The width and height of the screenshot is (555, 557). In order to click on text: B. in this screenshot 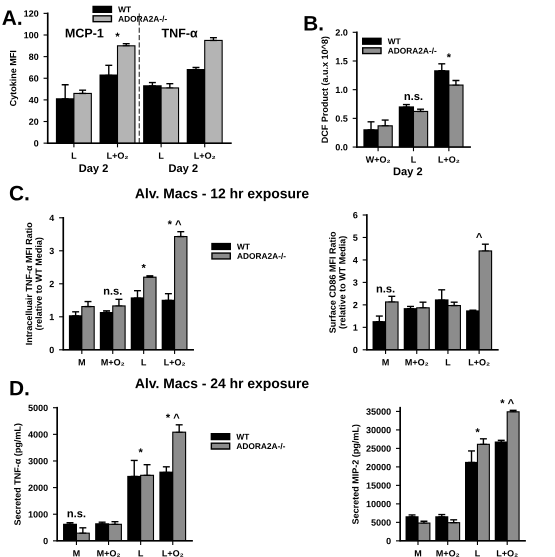, I will do `click(313, 23)`.